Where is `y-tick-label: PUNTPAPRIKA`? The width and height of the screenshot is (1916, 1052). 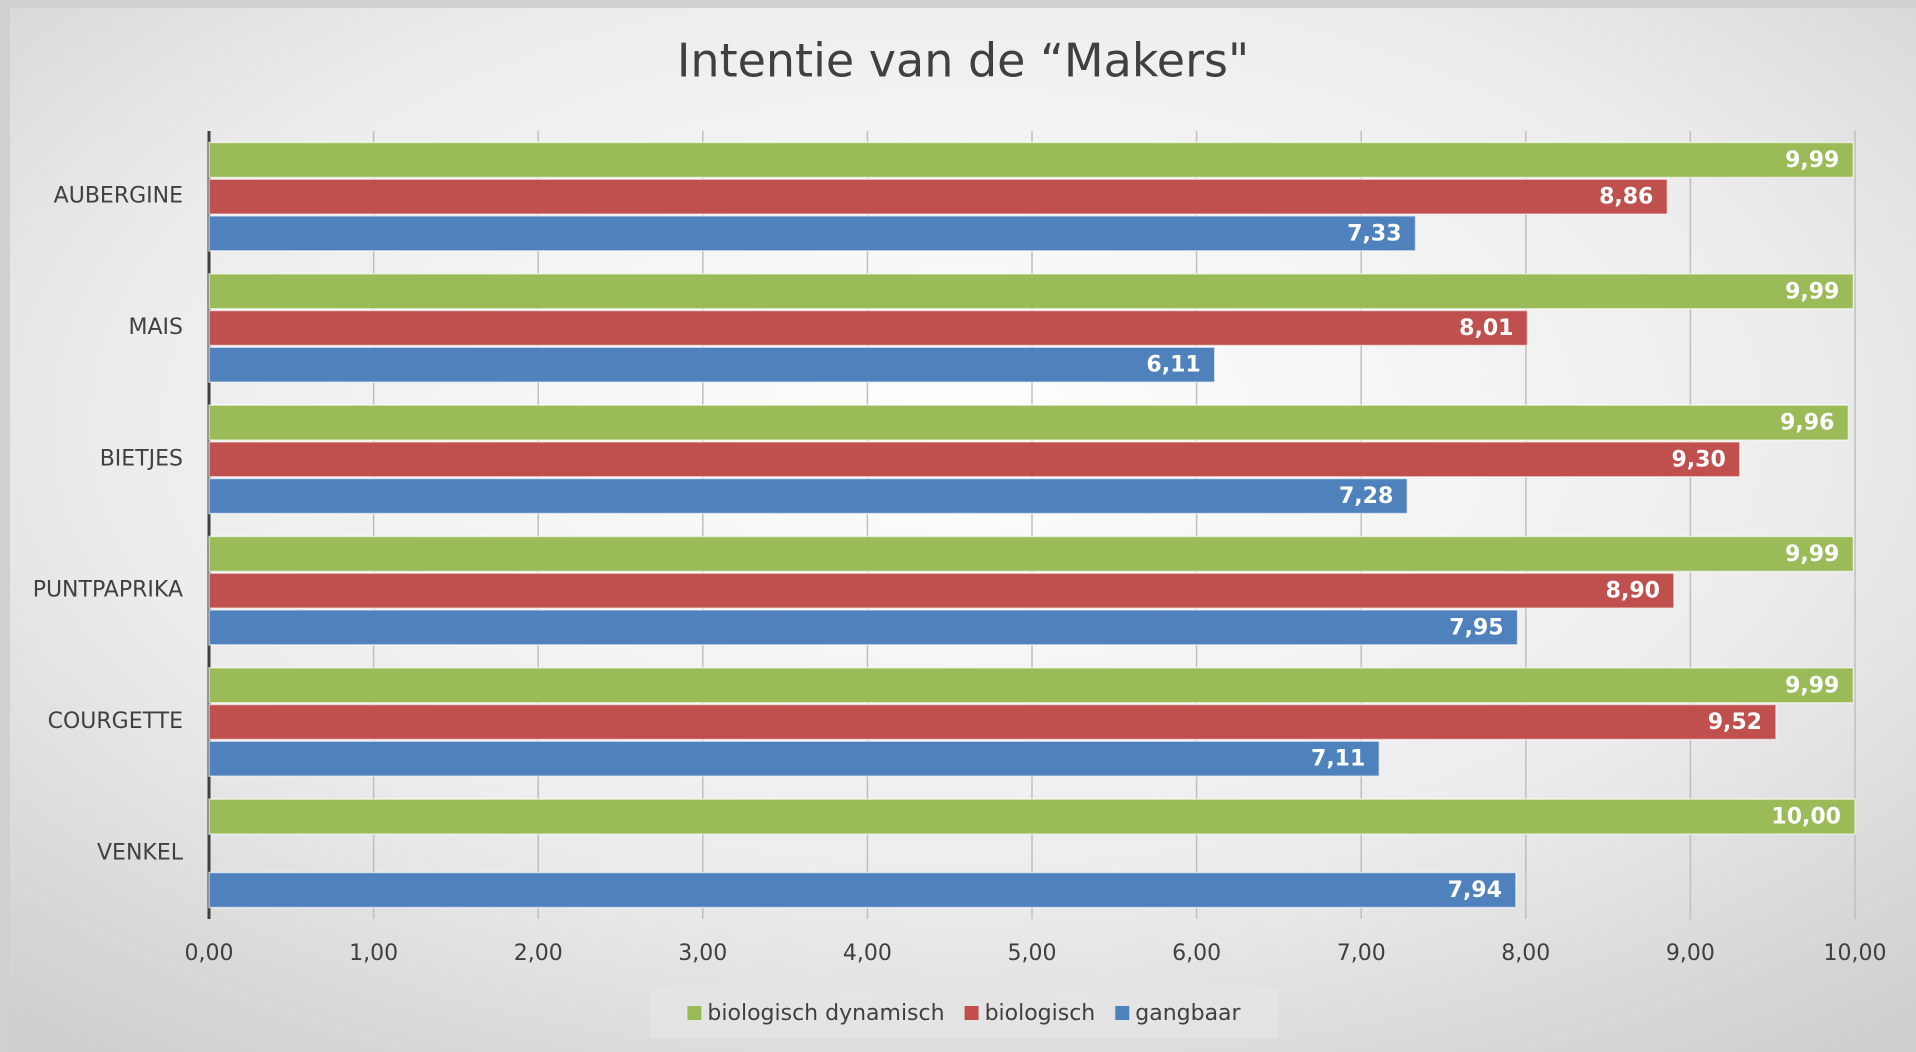
y-tick-label: PUNTPAPRIKA is located at coordinates (108, 590).